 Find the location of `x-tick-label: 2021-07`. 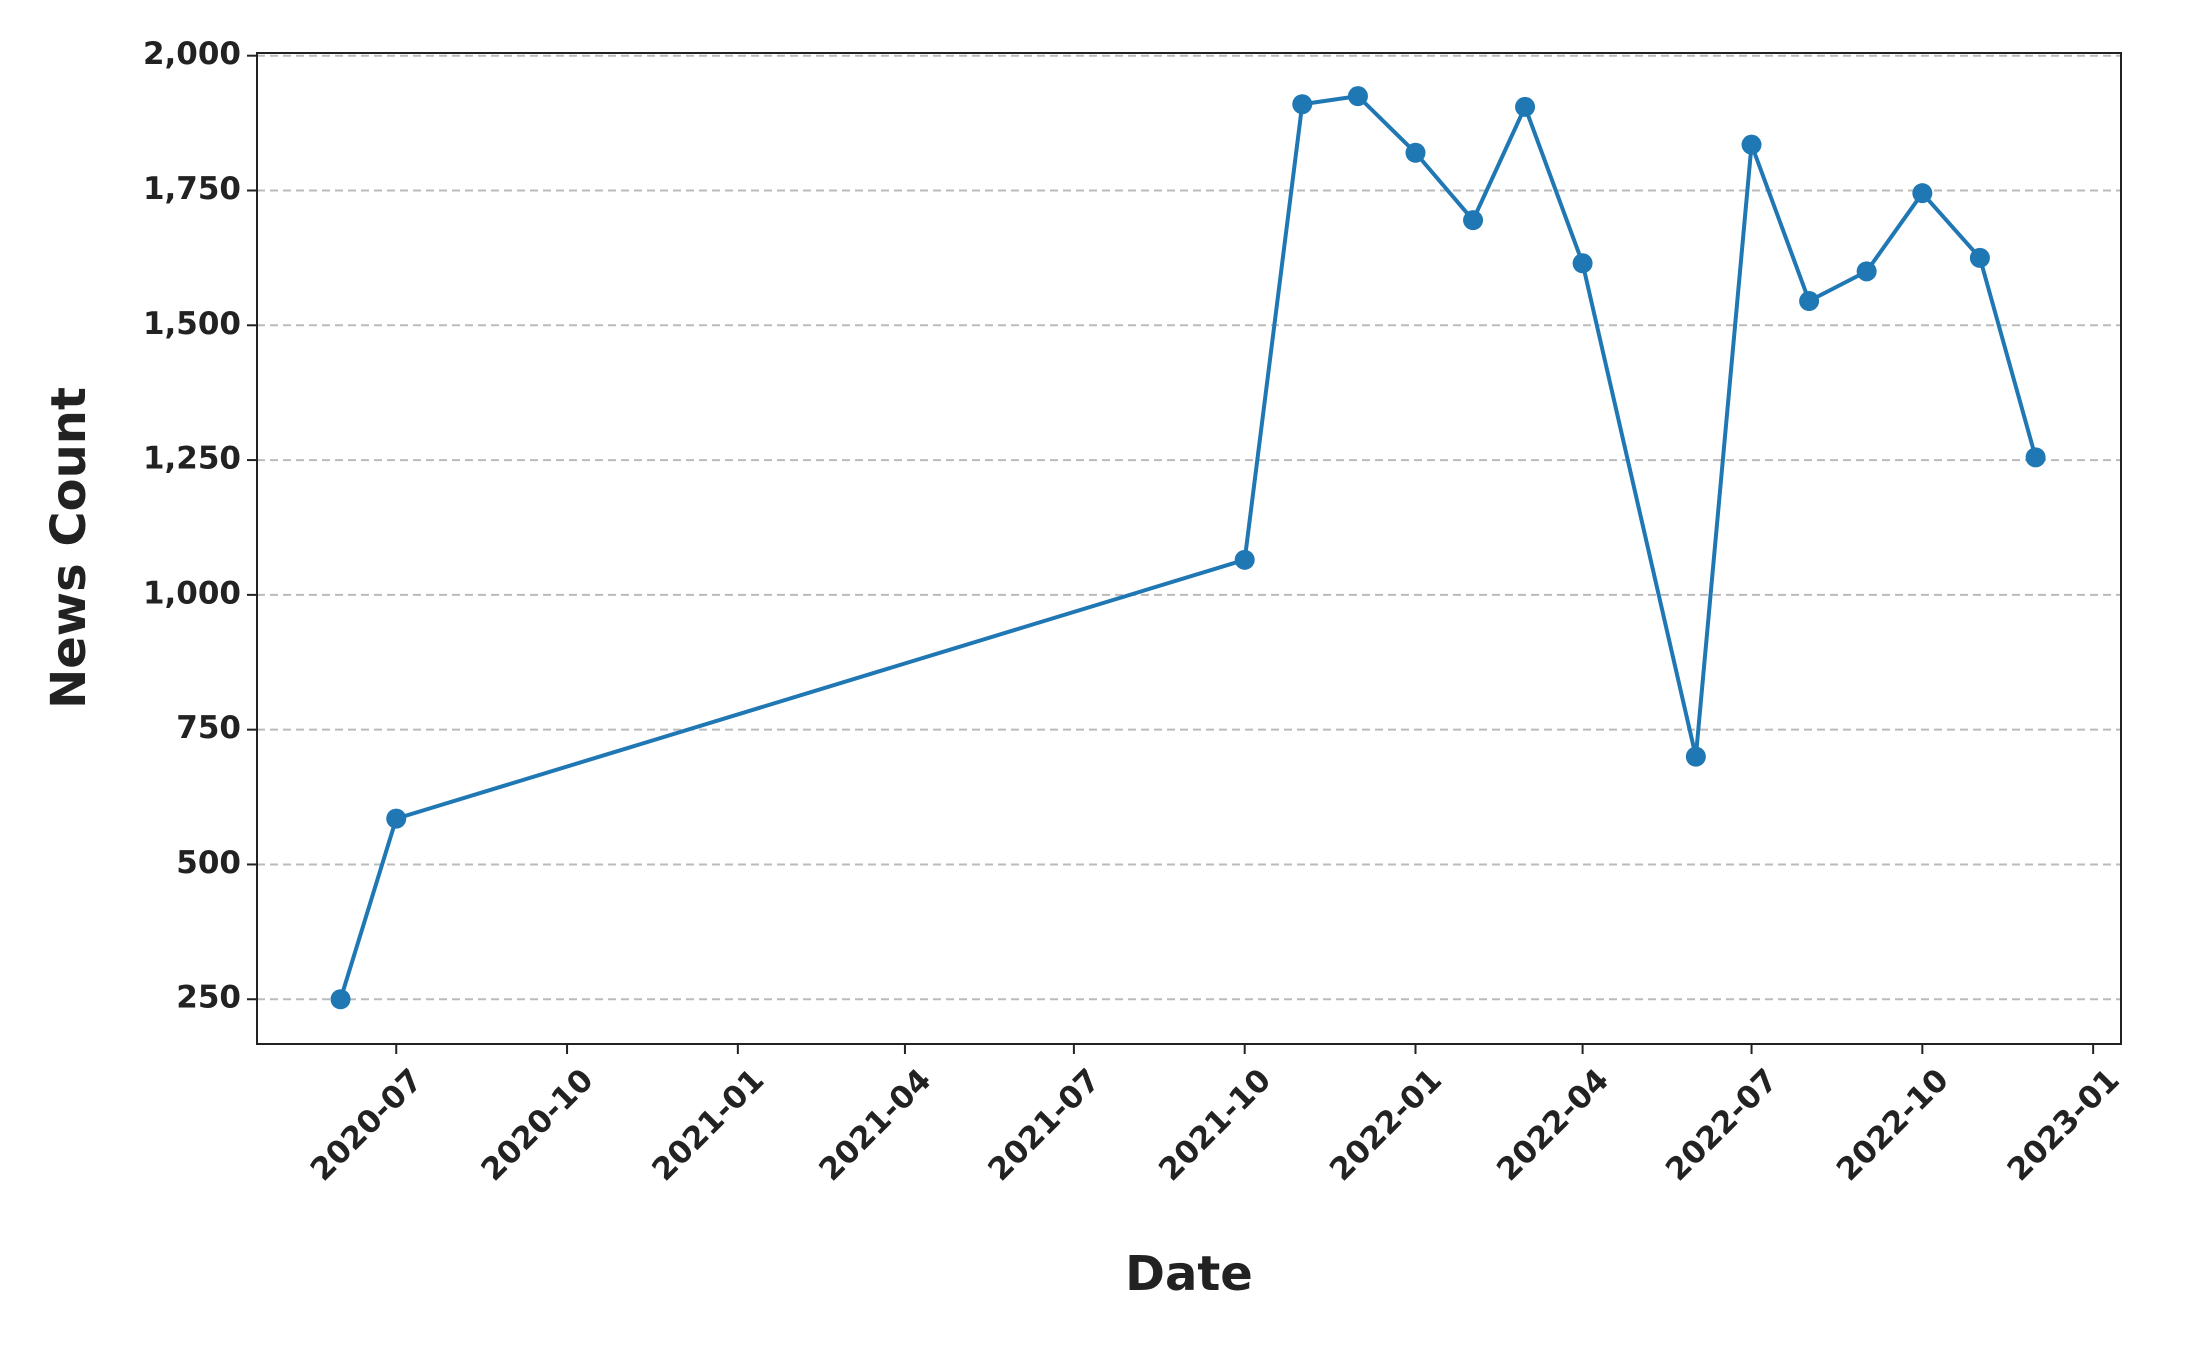

x-tick-label: 2021-07 is located at coordinates (1044, 1125).